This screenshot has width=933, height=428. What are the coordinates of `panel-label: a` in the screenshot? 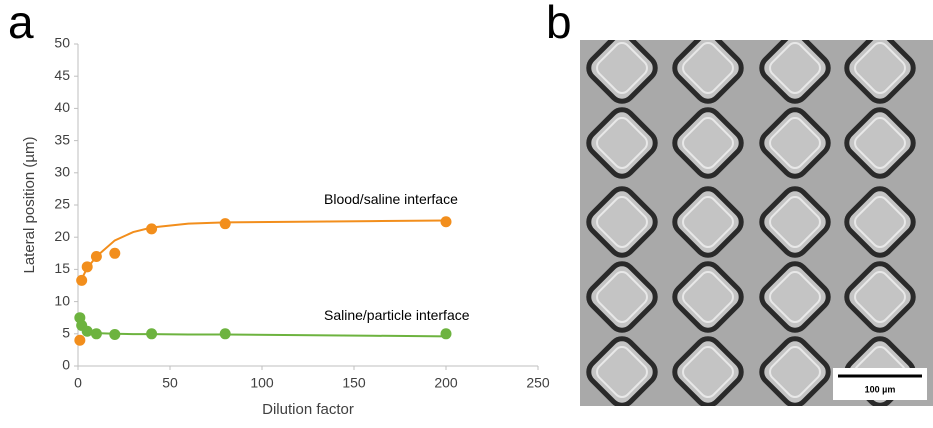 It's located at (21, 24).